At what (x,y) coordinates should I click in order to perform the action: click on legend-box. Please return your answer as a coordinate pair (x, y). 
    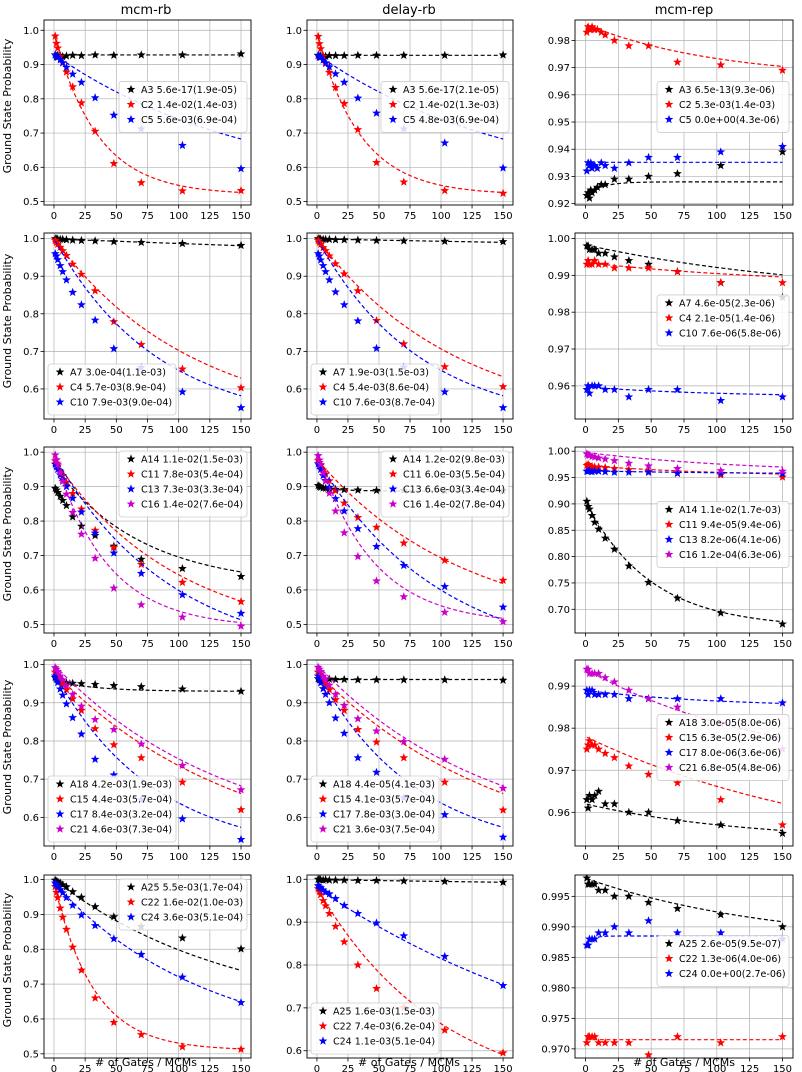
    Looking at the image, I should click on (723, 961).